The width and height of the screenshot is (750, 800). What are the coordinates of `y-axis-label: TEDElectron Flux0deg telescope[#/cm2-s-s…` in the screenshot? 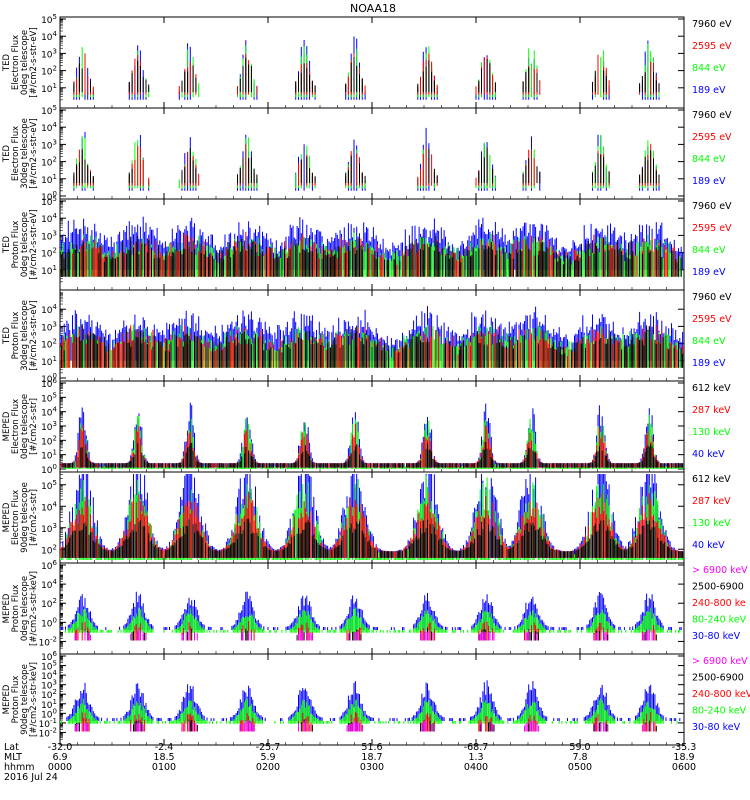 It's located at (20, 62).